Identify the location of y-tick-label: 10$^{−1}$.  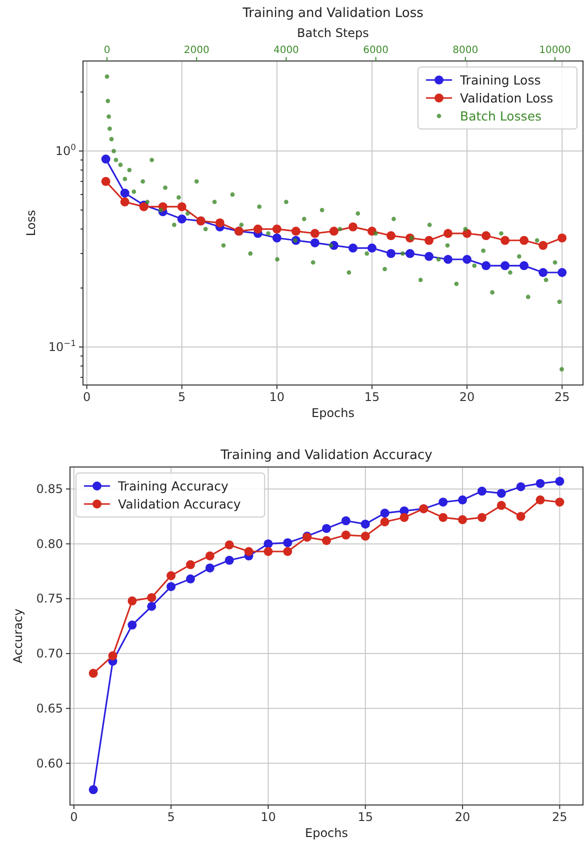
(62, 346).